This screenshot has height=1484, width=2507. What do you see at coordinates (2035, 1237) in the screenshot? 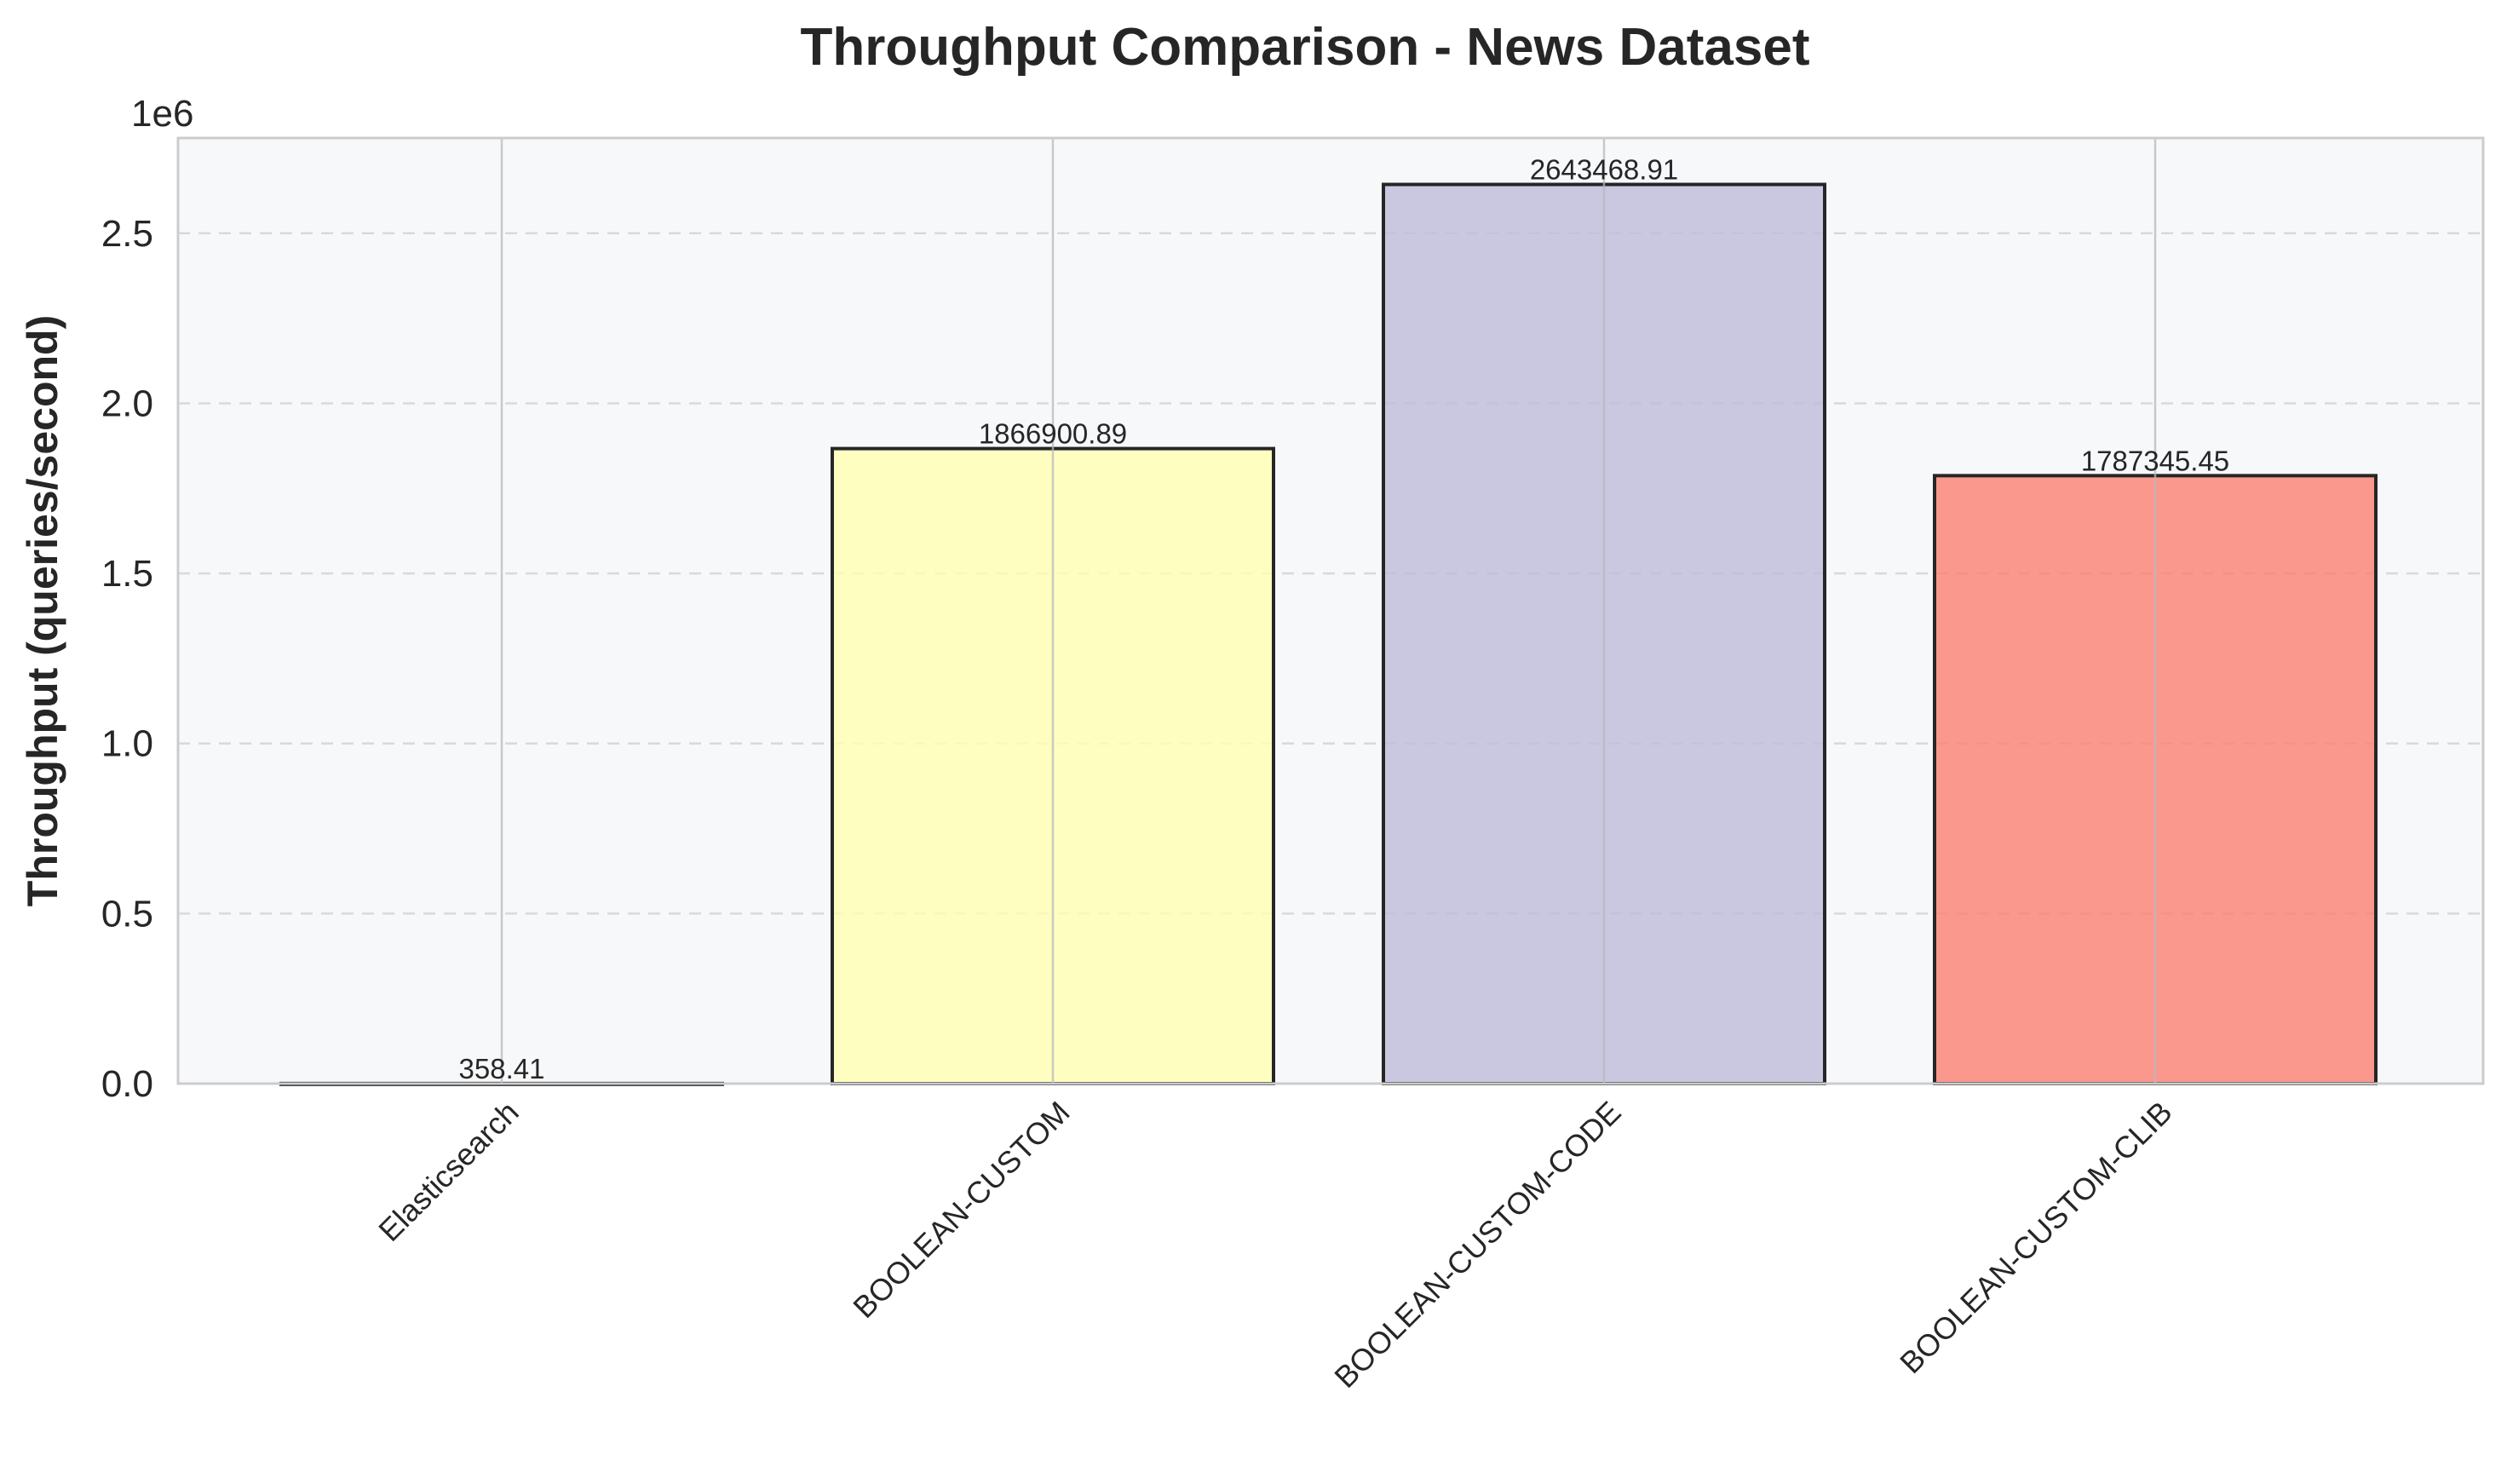
I see `x-tick-label: BOOLEAN-CUSTOM-CLIB` at bounding box center [2035, 1237].